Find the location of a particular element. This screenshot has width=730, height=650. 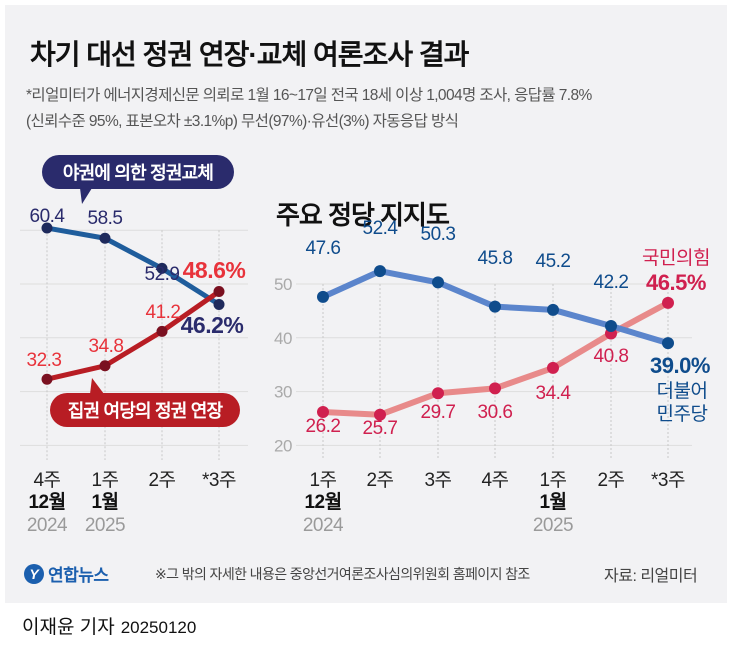

x-tick-label: 3주 is located at coordinates (437, 480).